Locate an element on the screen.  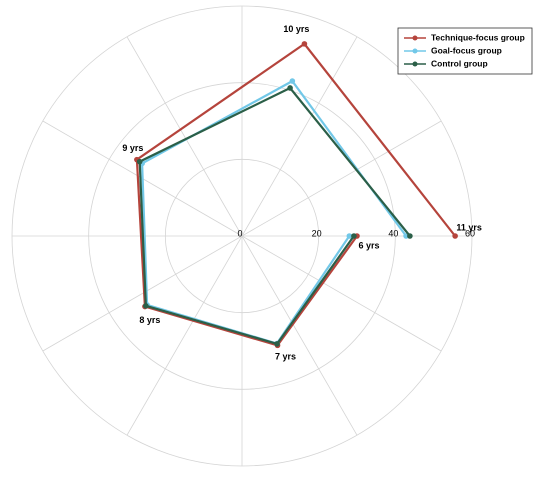
r-tick-label: 0 is located at coordinates (239, 233).